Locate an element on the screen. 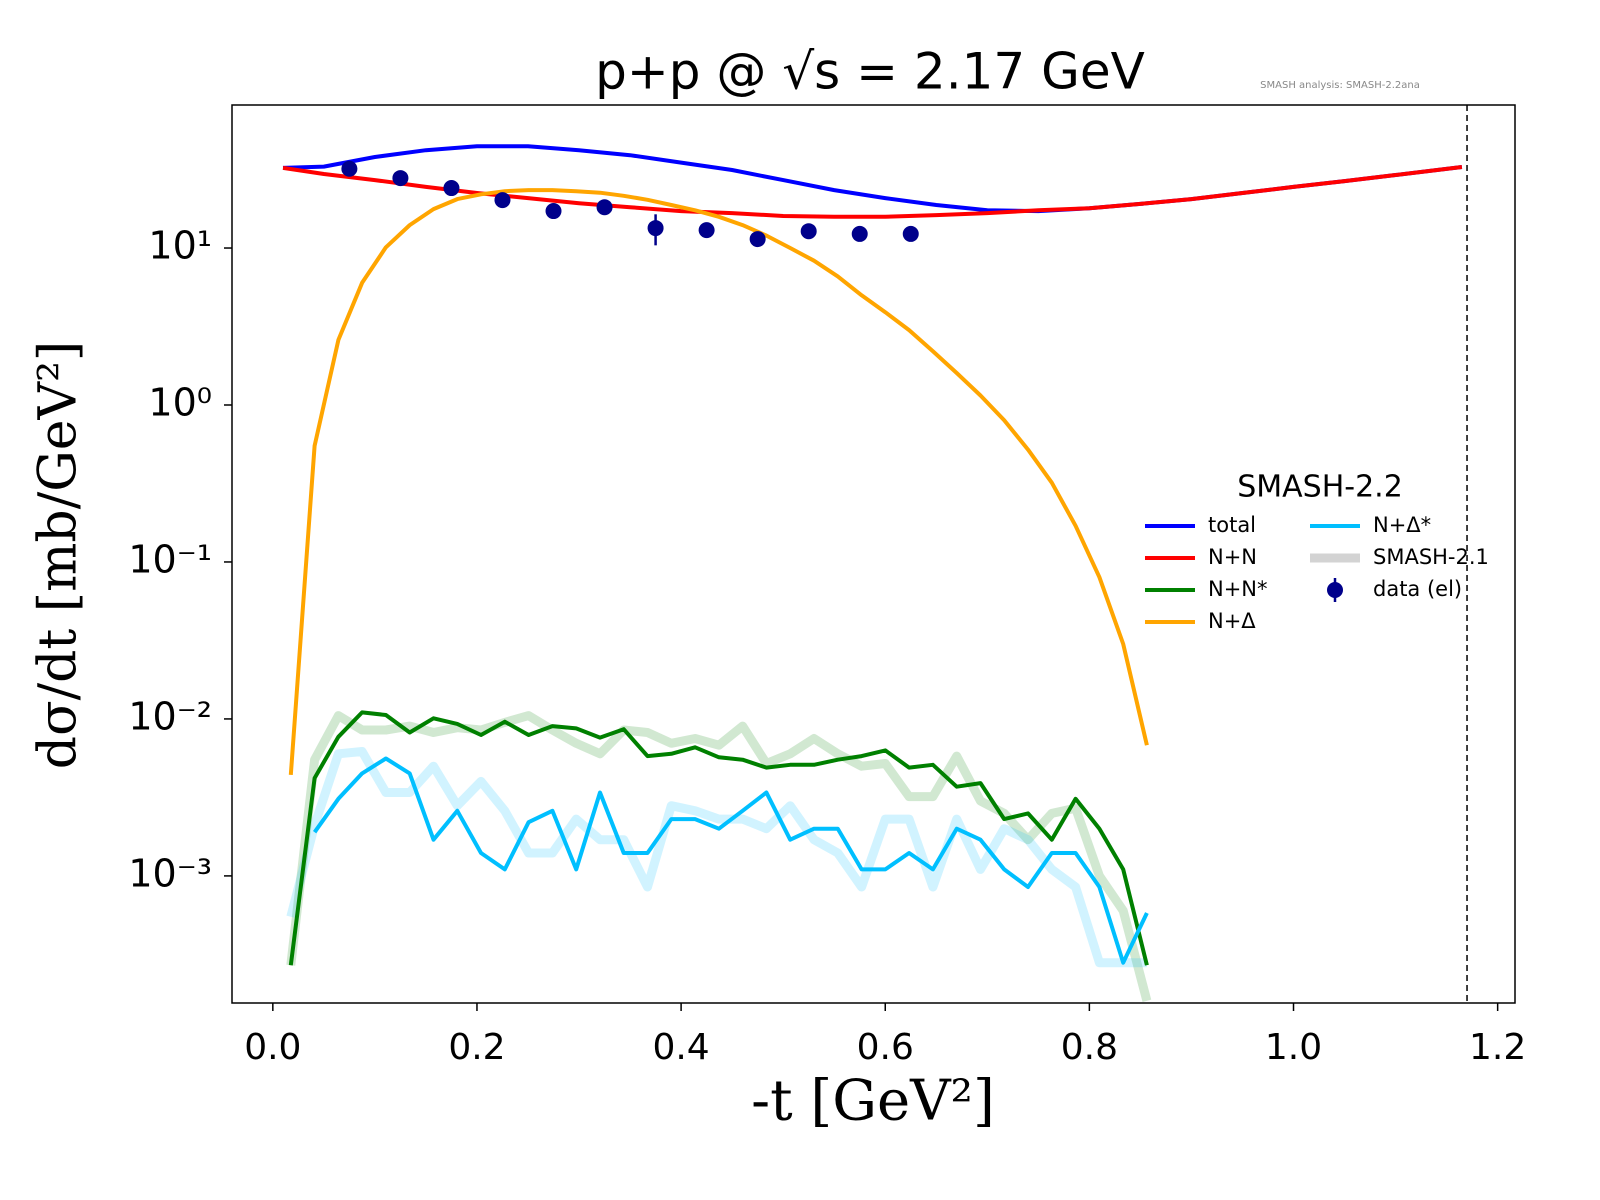  legend-label: SMASH-2.1 is located at coordinates (1431, 557).